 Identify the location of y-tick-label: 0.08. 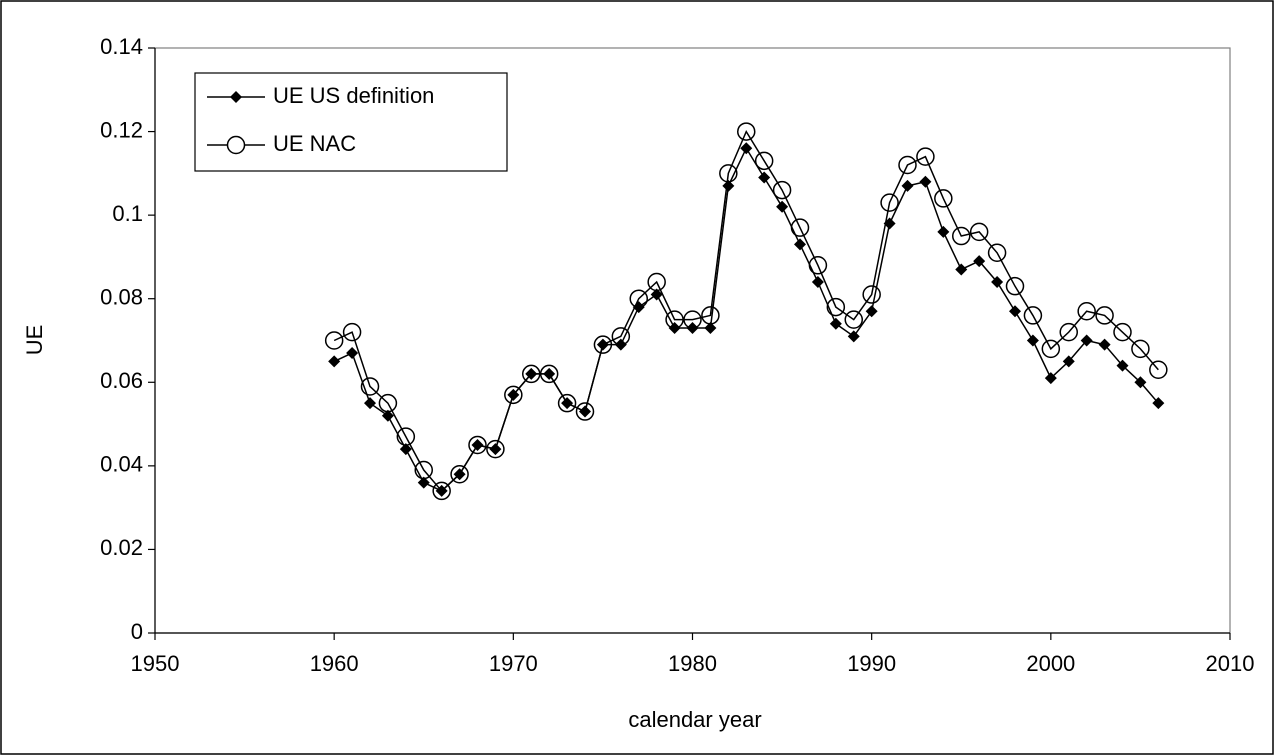
(121, 297).